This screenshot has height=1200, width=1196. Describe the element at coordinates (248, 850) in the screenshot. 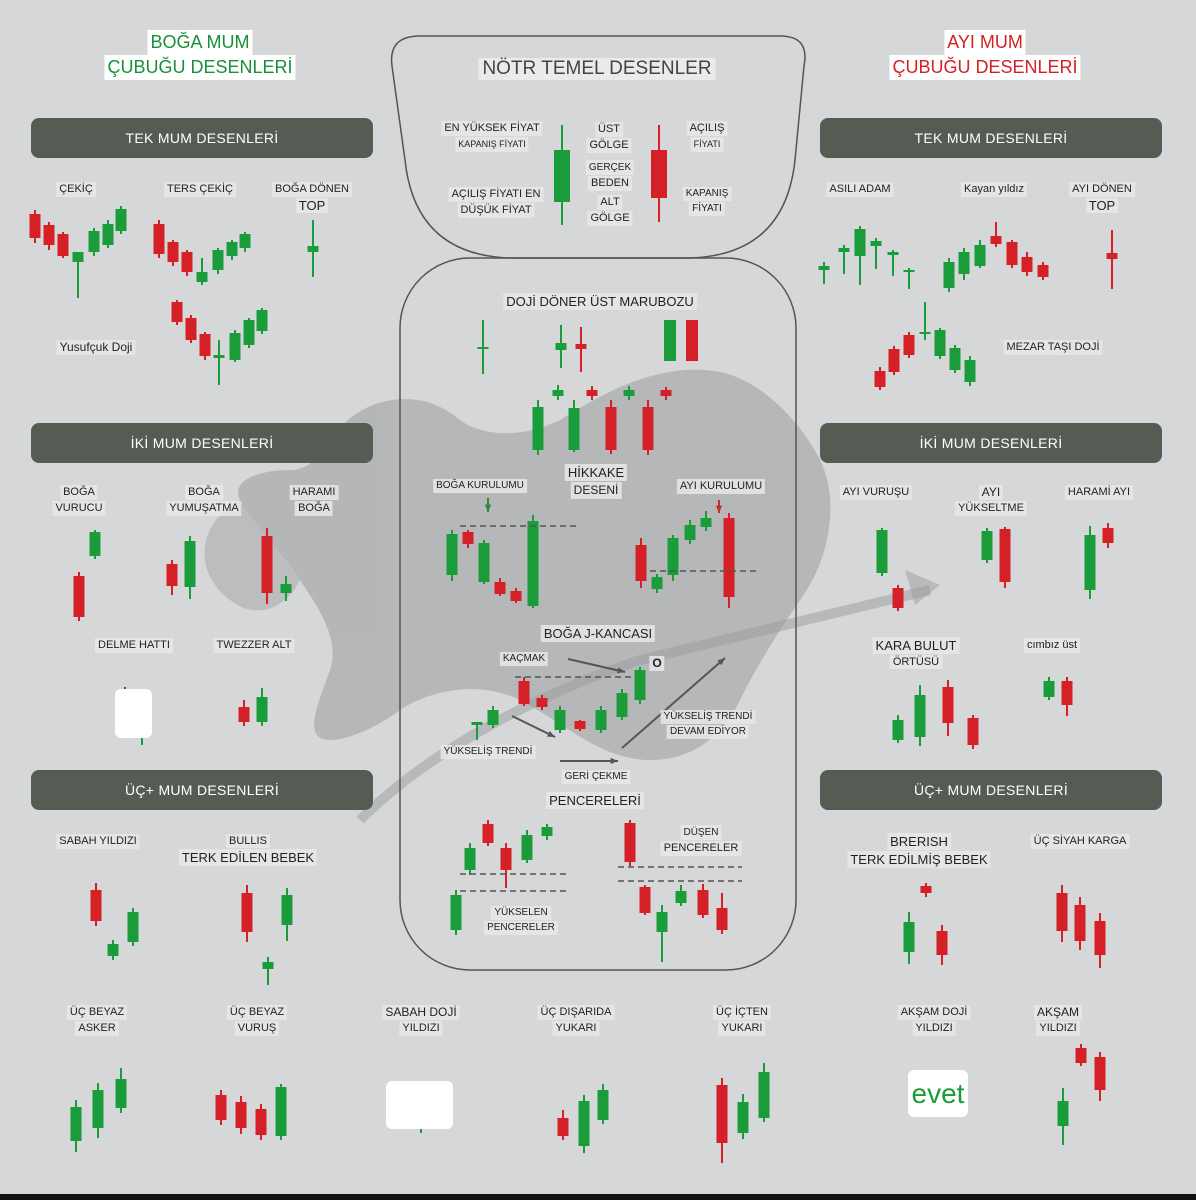

I see `label-bull-abandoned-baby: BULLIS TERK EDİLEN BEBEK` at that location.